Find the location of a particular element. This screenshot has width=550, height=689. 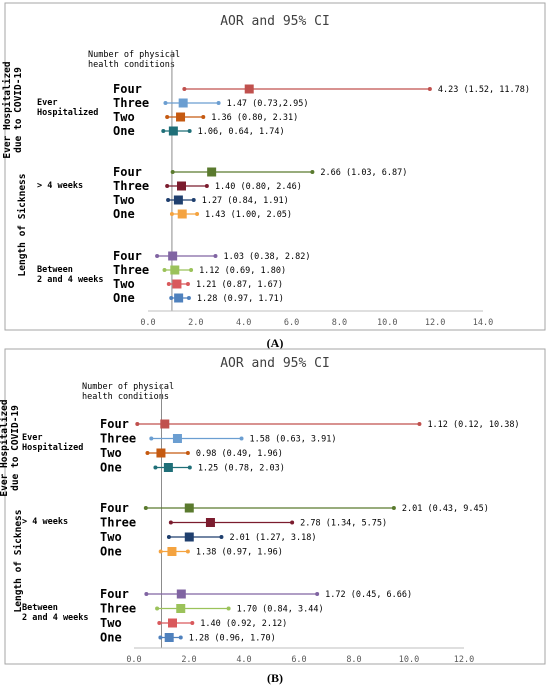

estimate-label: 0.98 (0.49, 1.96) is located at coordinates (239, 454).